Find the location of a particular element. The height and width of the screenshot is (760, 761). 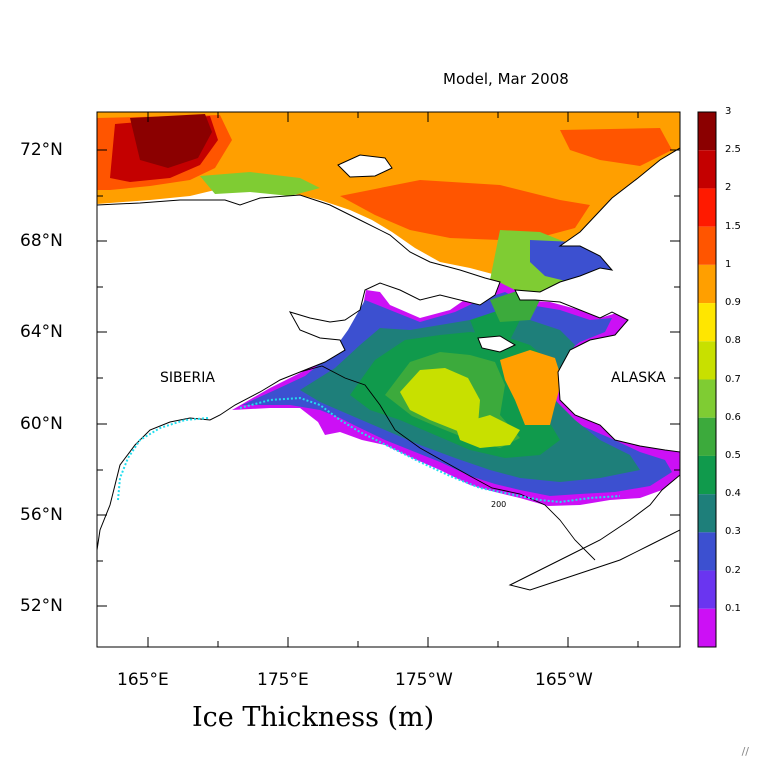

colorbar-level-label: 1 is located at coordinates (728, 264).